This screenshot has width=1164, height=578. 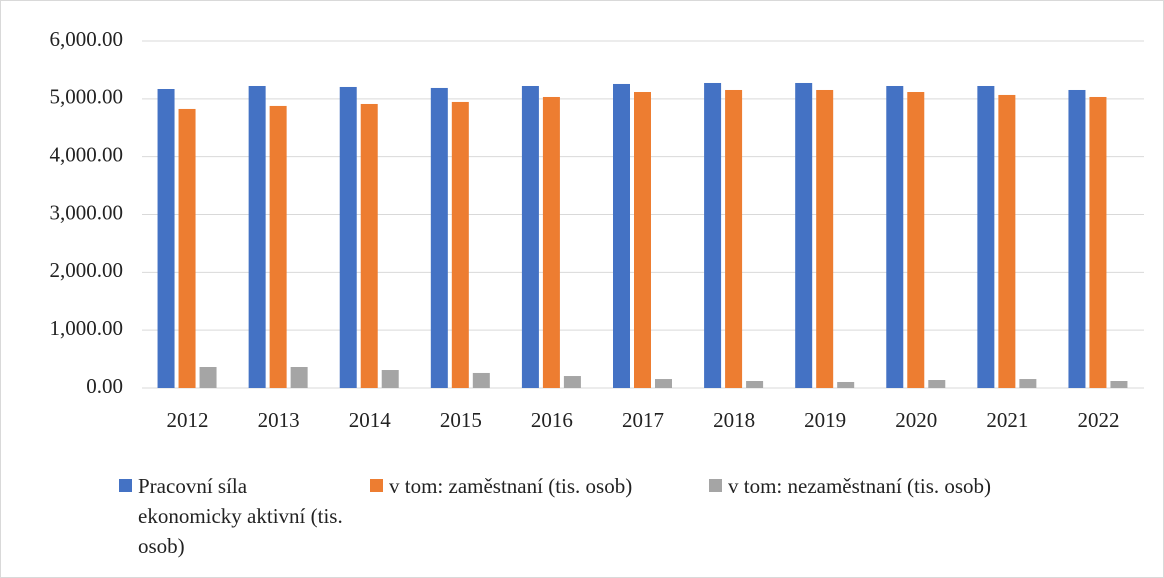 What do you see at coordinates (1098, 420) in the screenshot?
I see `x-tick-label: 2022` at bounding box center [1098, 420].